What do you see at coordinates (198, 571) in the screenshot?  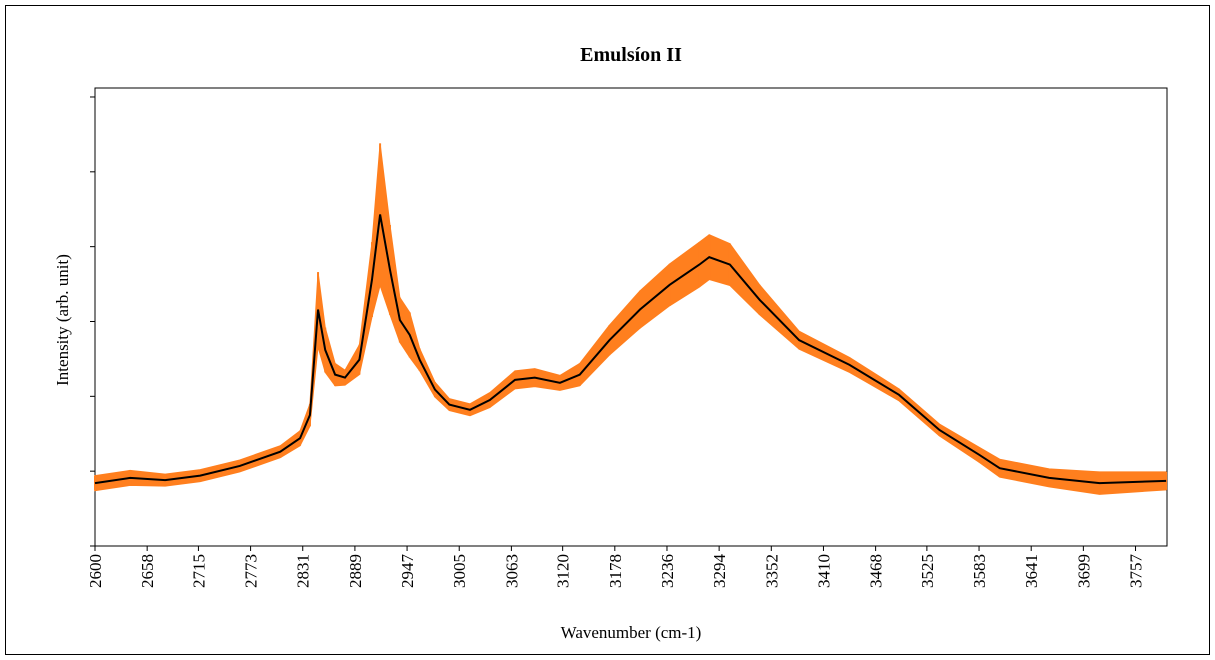 I see `x-tick-label: 2715` at bounding box center [198, 571].